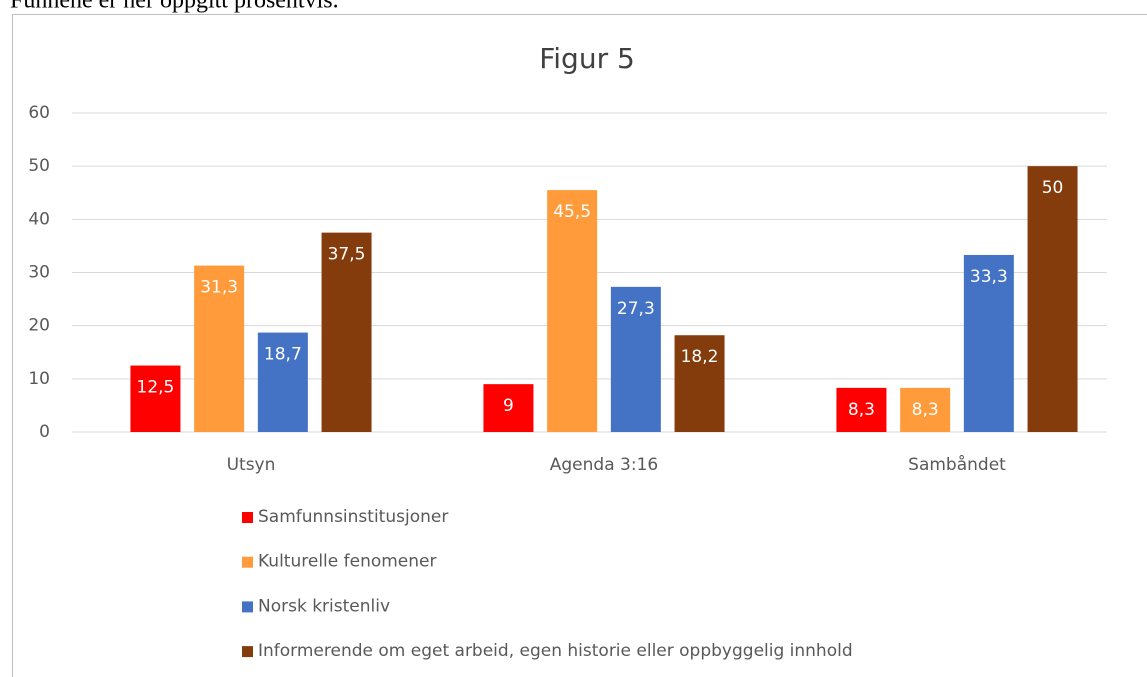 This screenshot has height=677, width=1147. I want to click on data-label: 50, so click(1053, 188).